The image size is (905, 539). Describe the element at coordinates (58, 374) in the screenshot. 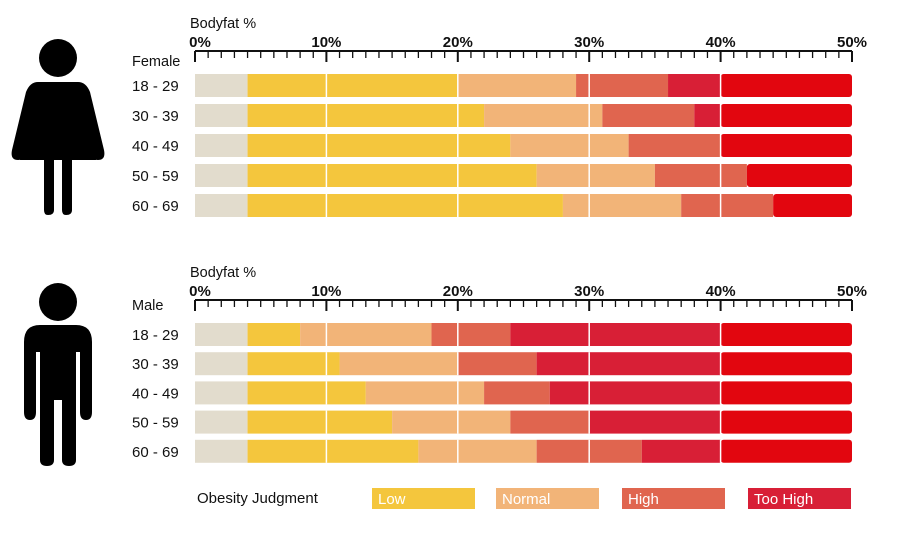

I see `male-figure-icon` at that location.